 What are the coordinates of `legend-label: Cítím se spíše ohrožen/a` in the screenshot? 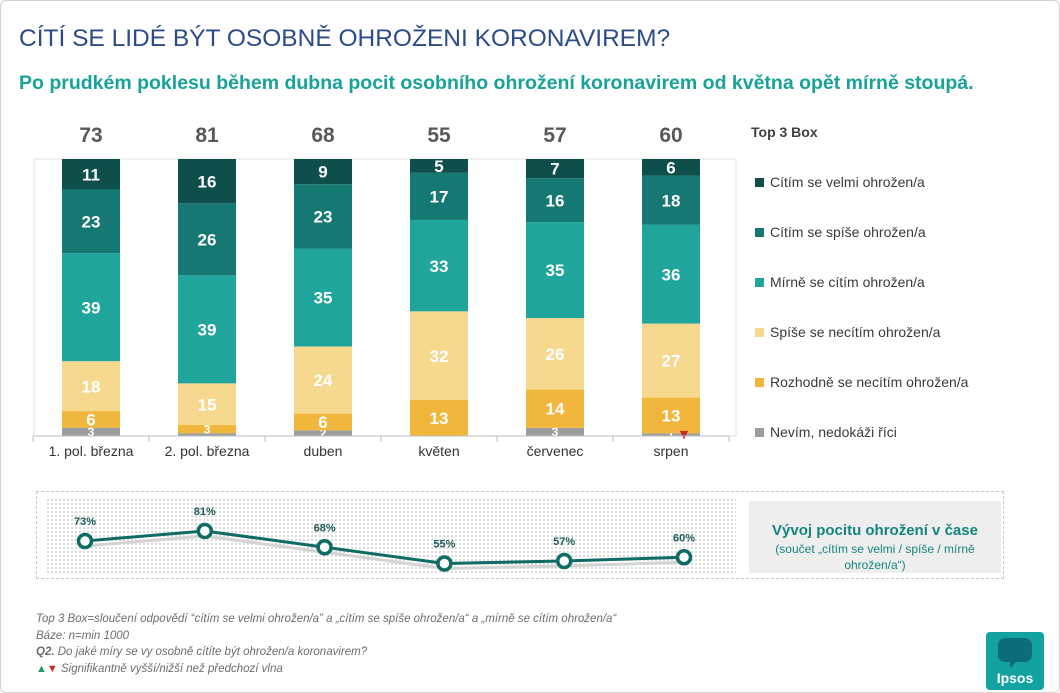 It's located at (848, 232).